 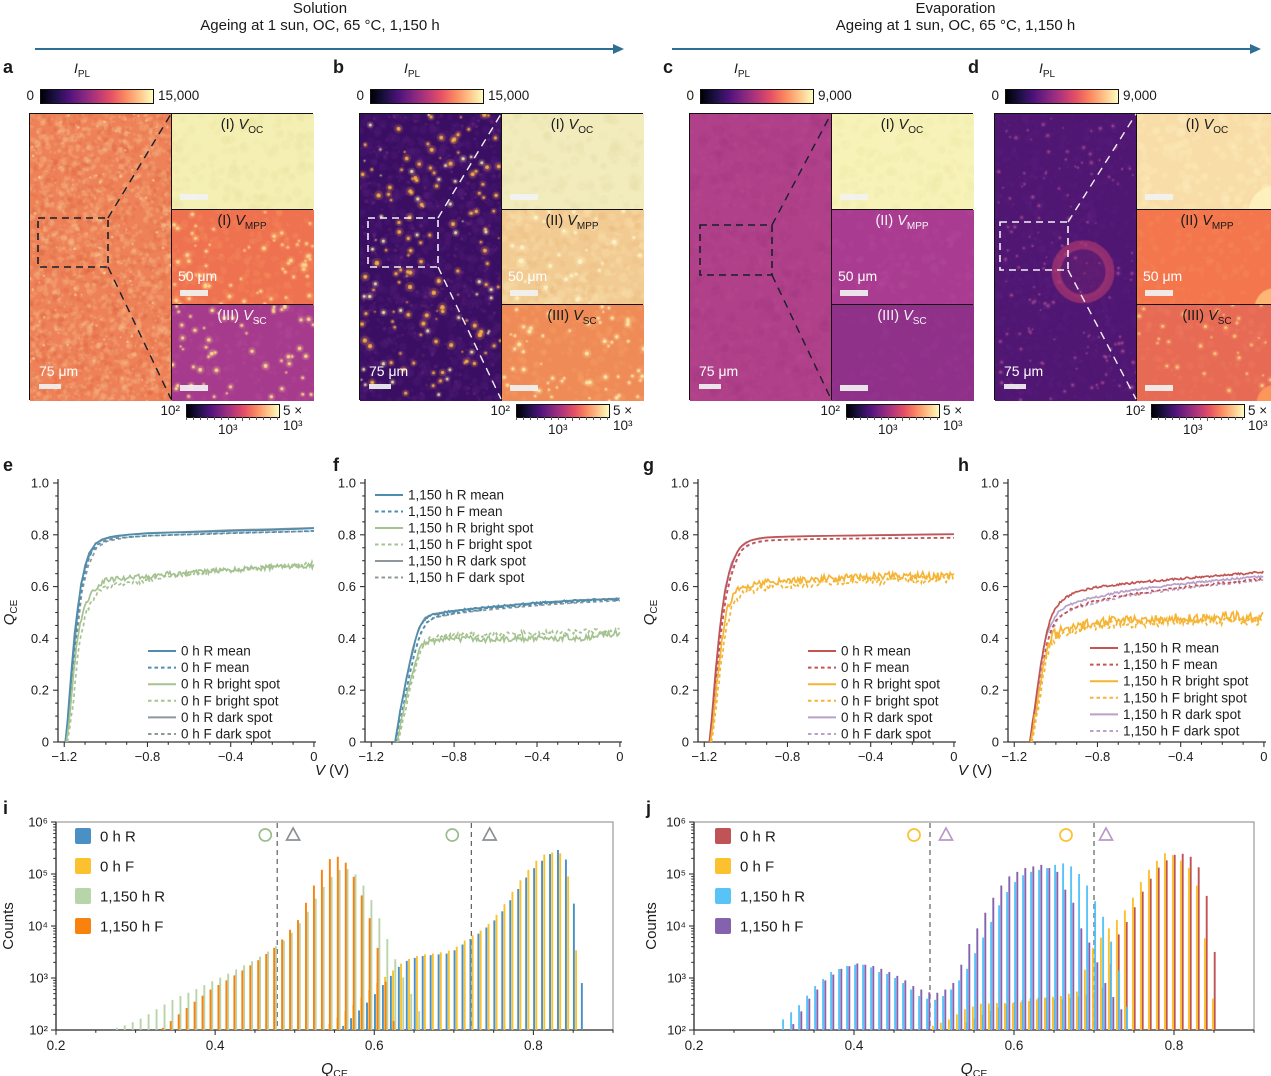 I want to click on svg-text: 0.4, so click(x=990, y=638).